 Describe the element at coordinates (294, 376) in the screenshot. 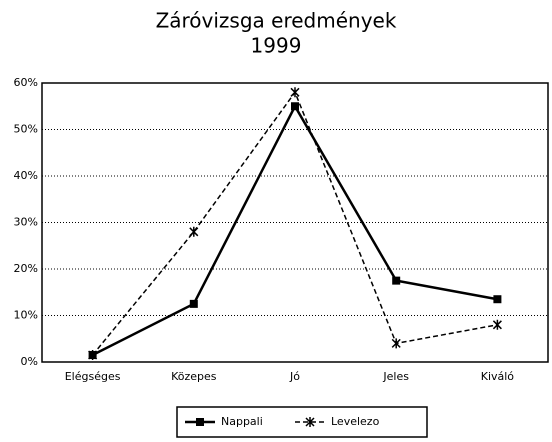

I see `x-tick-label: Jó` at that location.